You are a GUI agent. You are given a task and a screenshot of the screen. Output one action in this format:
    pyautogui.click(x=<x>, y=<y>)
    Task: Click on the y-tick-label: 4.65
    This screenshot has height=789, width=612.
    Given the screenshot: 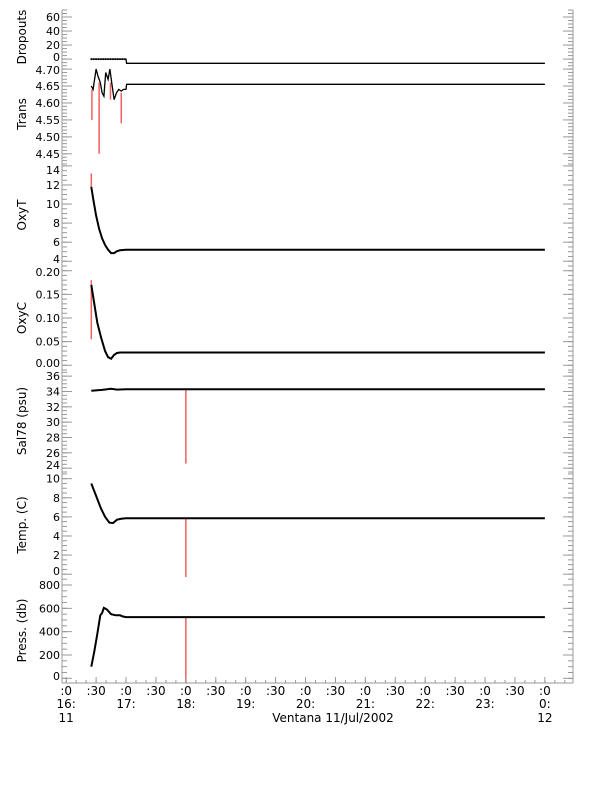 What is the action you would take?
    pyautogui.click(x=48, y=86)
    